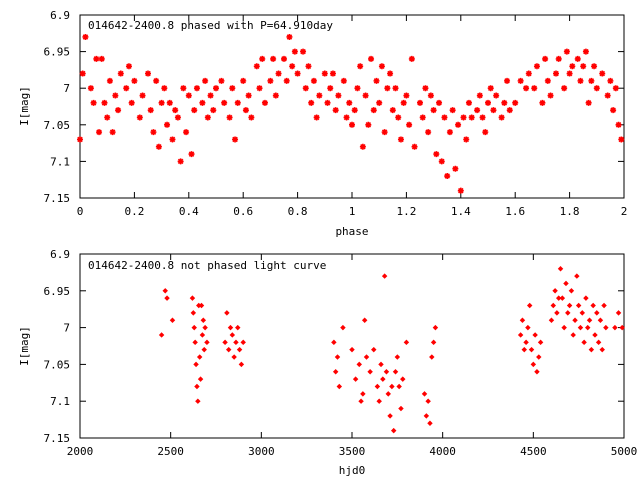 The width and height of the screenshot is (640, 480). Describe the element at coordinates (189, 211) in the screenshot. I see `phased-x-tick-label: 0.4` at that location.